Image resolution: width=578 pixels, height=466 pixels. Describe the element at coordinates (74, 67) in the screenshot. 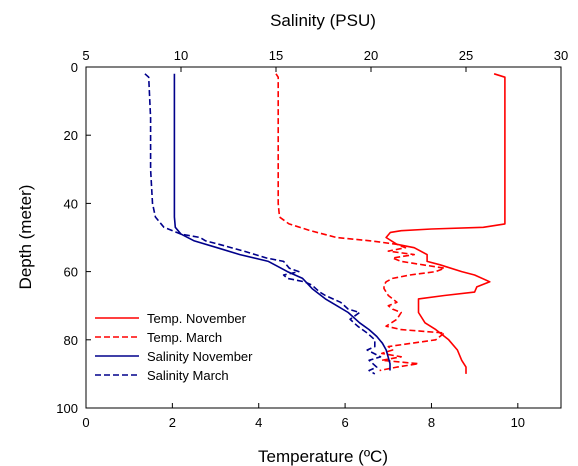

I see `y-tick-label: 0` at that location.